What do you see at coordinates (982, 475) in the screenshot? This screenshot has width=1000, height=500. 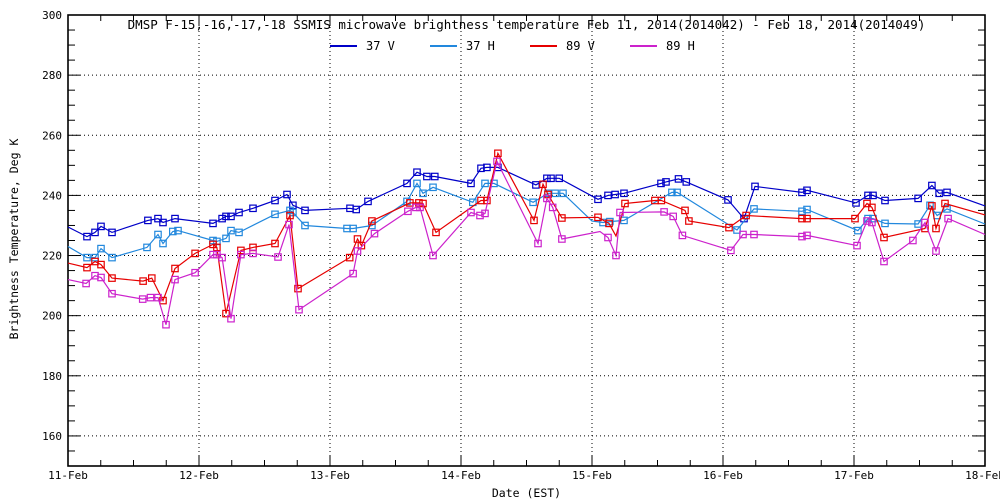 I see `x-tick-label: 18-Feb` at bounding box center [982, 475].